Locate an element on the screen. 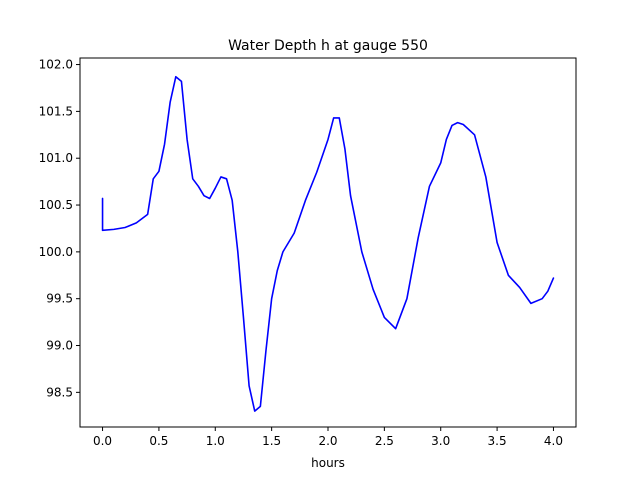 The width and height of the screenshot is (640, 480). x-tick-label: 2.5 is located at coordinates (384, 441).